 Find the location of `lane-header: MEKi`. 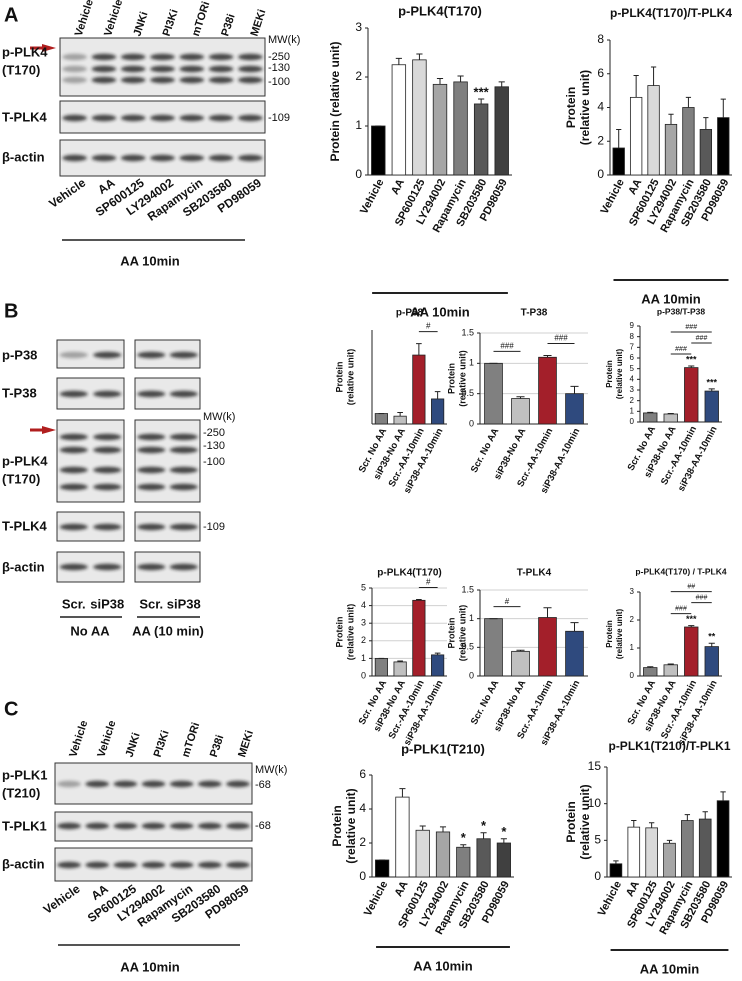

lane-header: MEKi is located at coordinates (246, 744).